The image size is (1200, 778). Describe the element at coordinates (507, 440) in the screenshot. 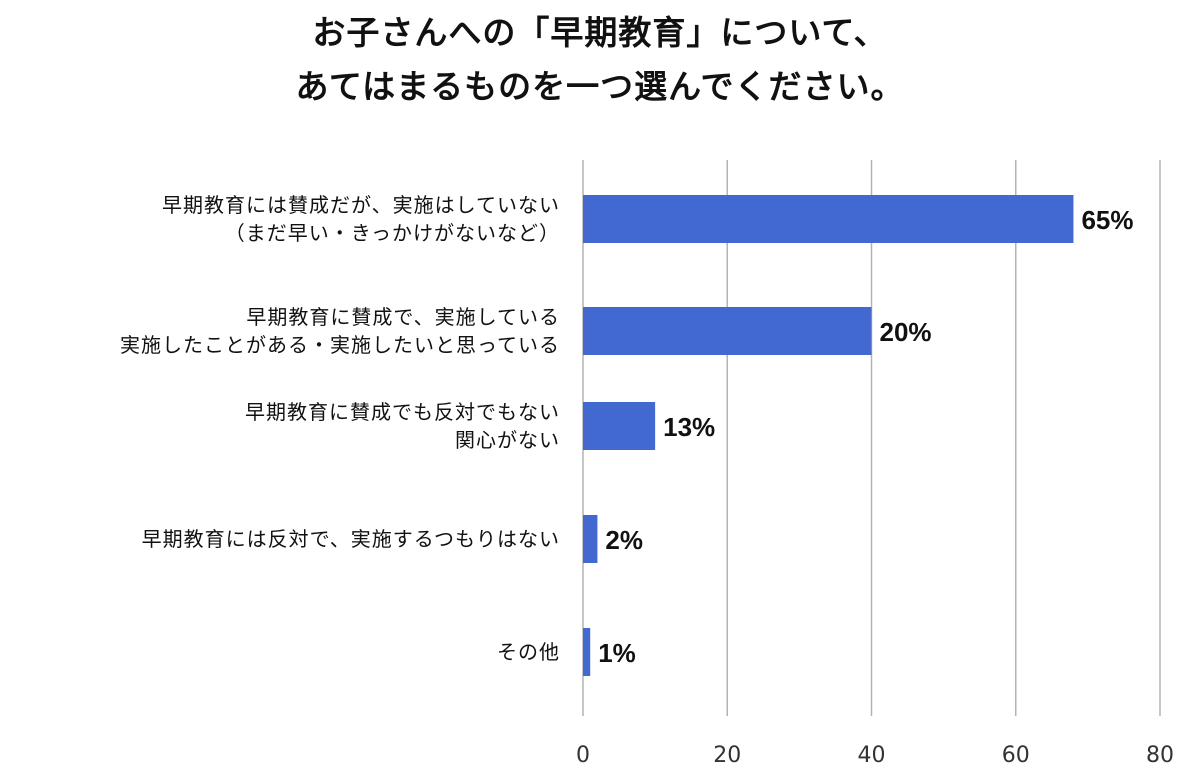

I see `category-label-line: 関心がない` at that location.